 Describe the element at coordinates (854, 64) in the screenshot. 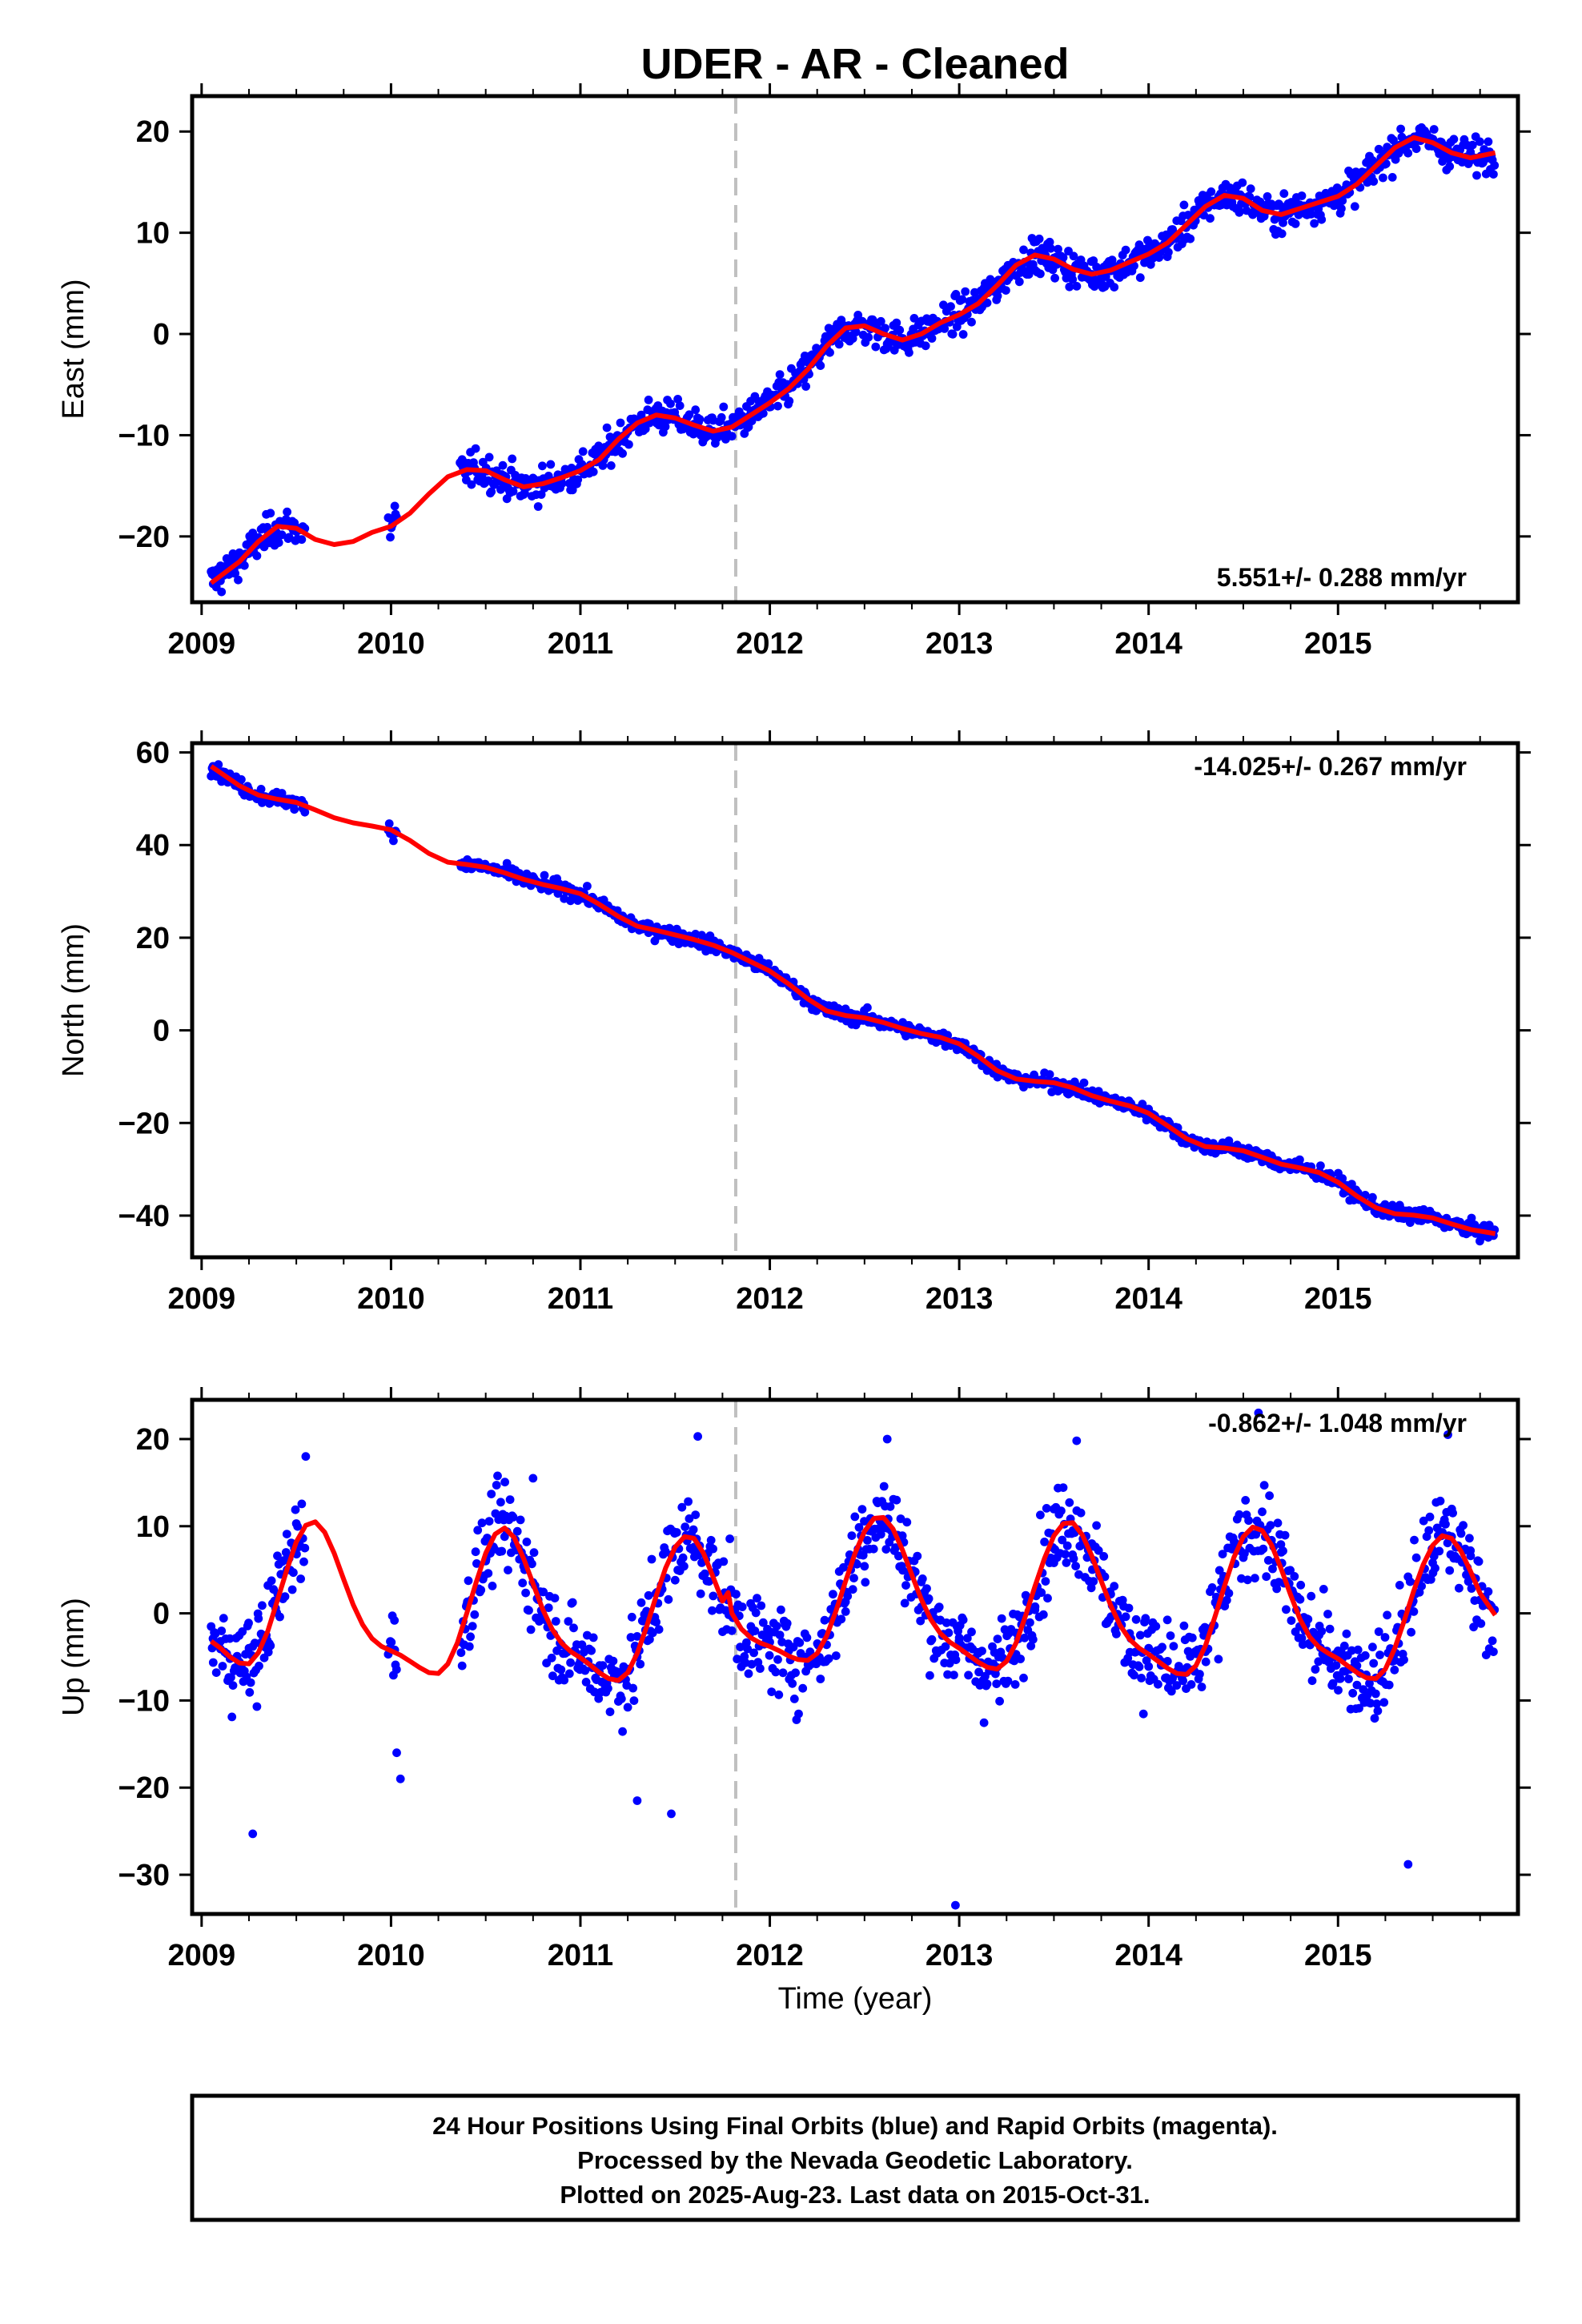

I see `figure-title: UDER - AR - Cleaned` at that location.